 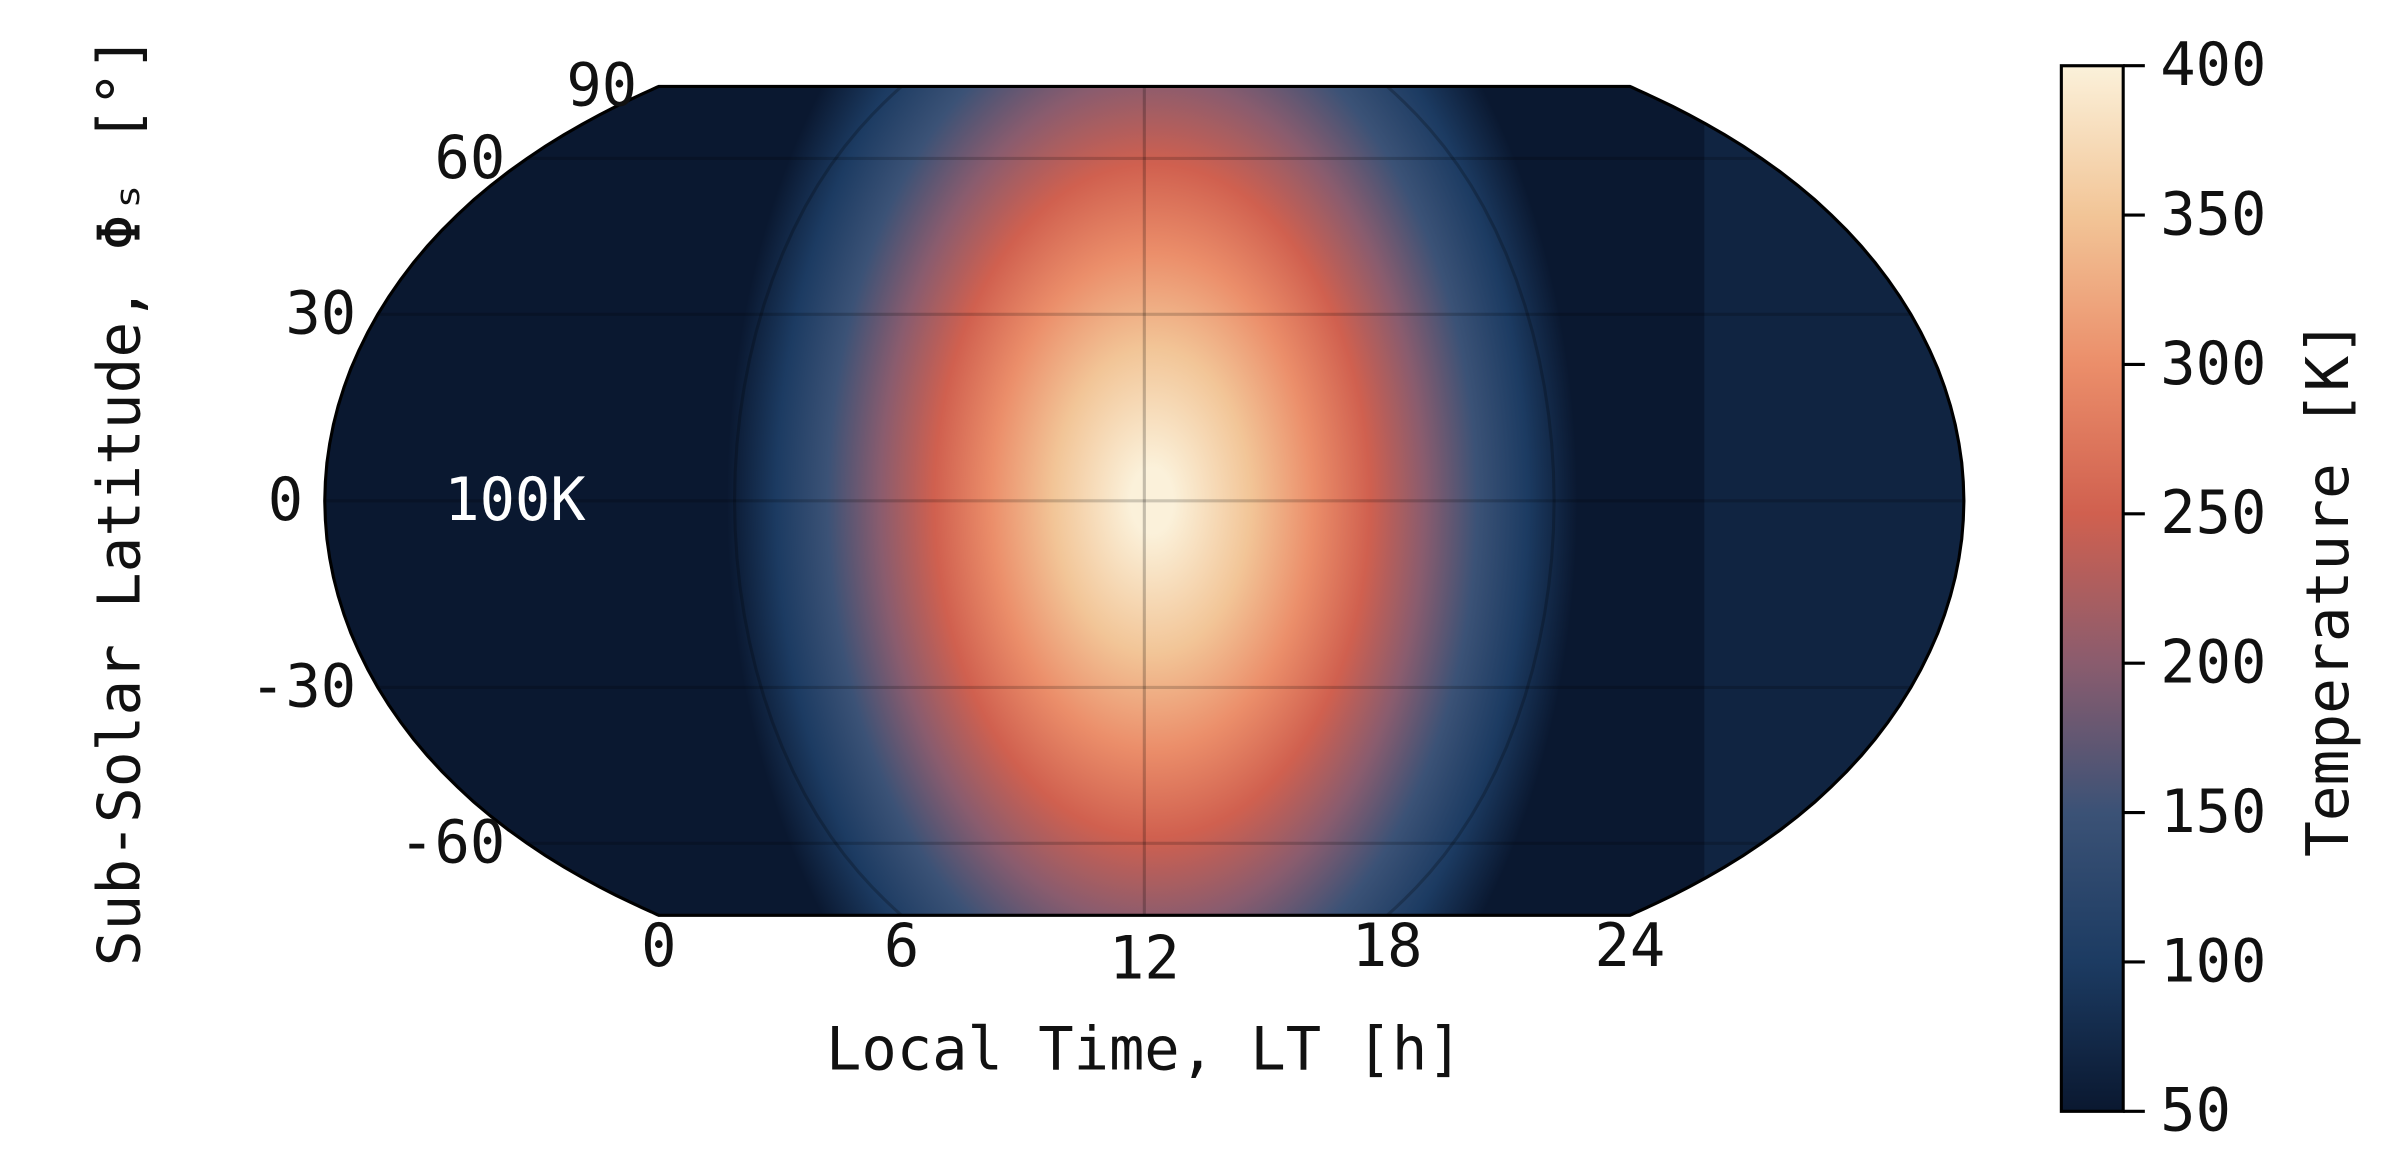 What do you see at coordinates (1387, 945) in the screenshot?
I see `x-tick-label: 18` at bounding box center [1387, 945].